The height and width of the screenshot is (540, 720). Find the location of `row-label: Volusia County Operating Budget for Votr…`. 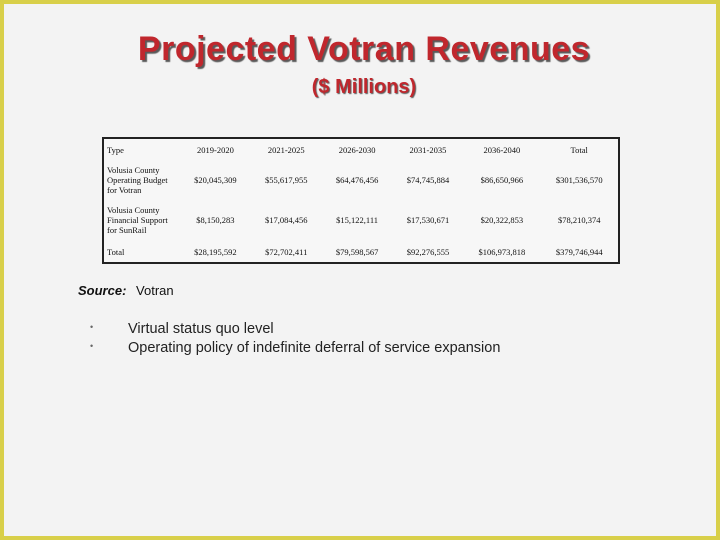

row-label: Volusia County Operating Budget for Votr… is located at coordinates (137, 180).